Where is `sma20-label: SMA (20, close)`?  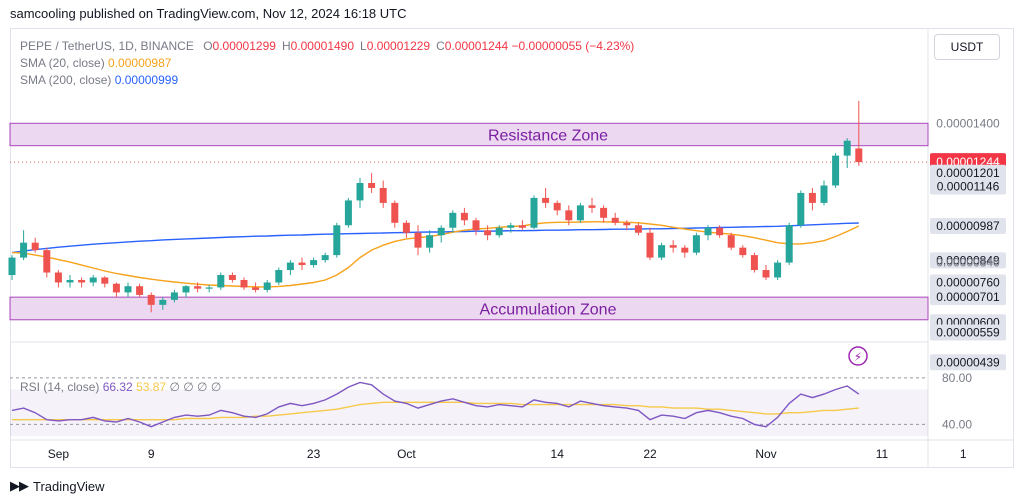 sma20-label: SMA (20, close) is located at coordinates (62, 63).